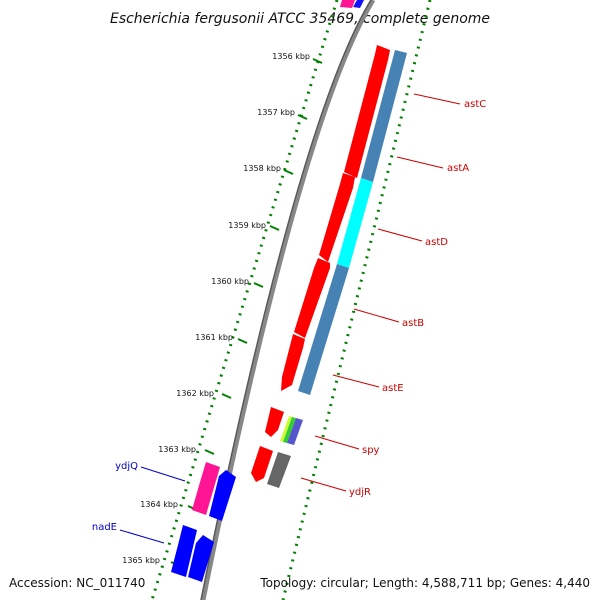  Describe the element at coordinates (214, 337) in the screenshot. I see `tick-label: 1361 kbp` at that location.